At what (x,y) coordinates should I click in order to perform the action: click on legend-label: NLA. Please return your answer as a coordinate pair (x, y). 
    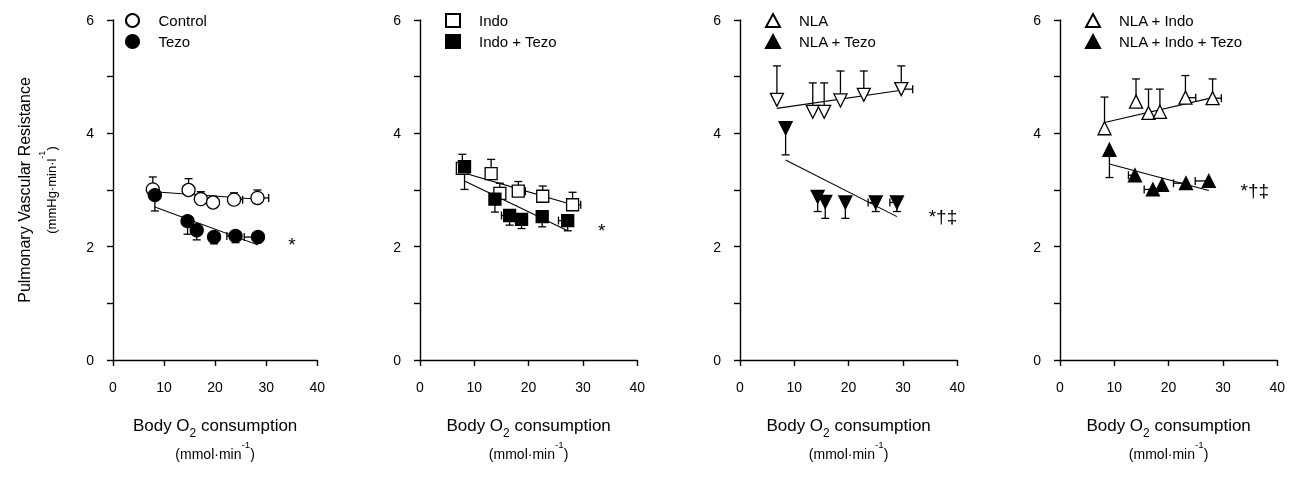
    Looking at the image, I should click on (814, 20).